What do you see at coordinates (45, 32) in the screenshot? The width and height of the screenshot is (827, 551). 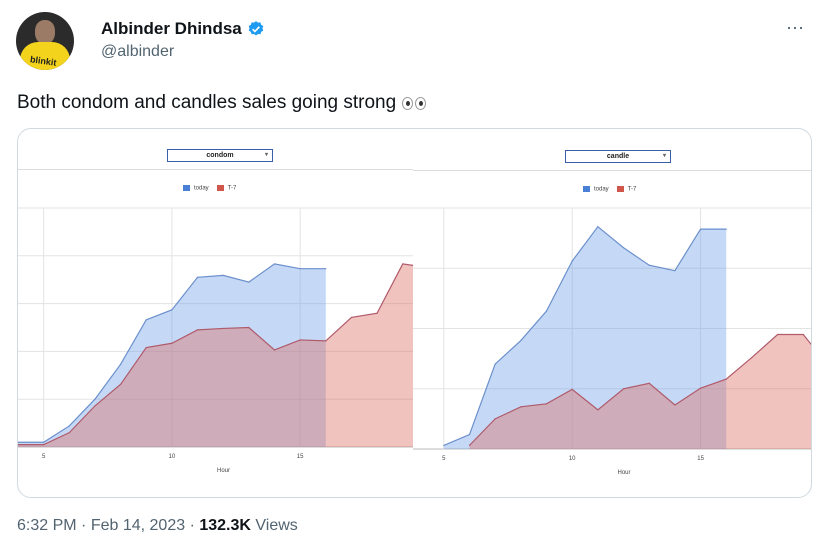 I see `avatar-head` at bounding box center [45, 32].